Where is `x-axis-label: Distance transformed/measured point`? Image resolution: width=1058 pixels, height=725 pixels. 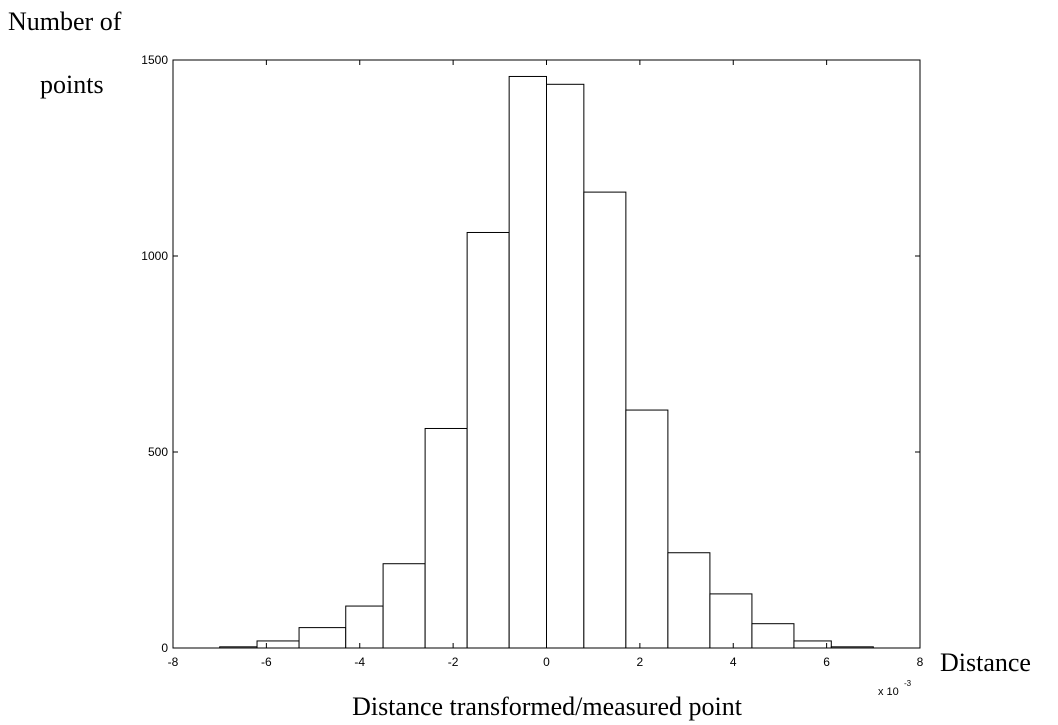 x-axis-label: Distance transformed/measured point is located at coordinates (547, 706).